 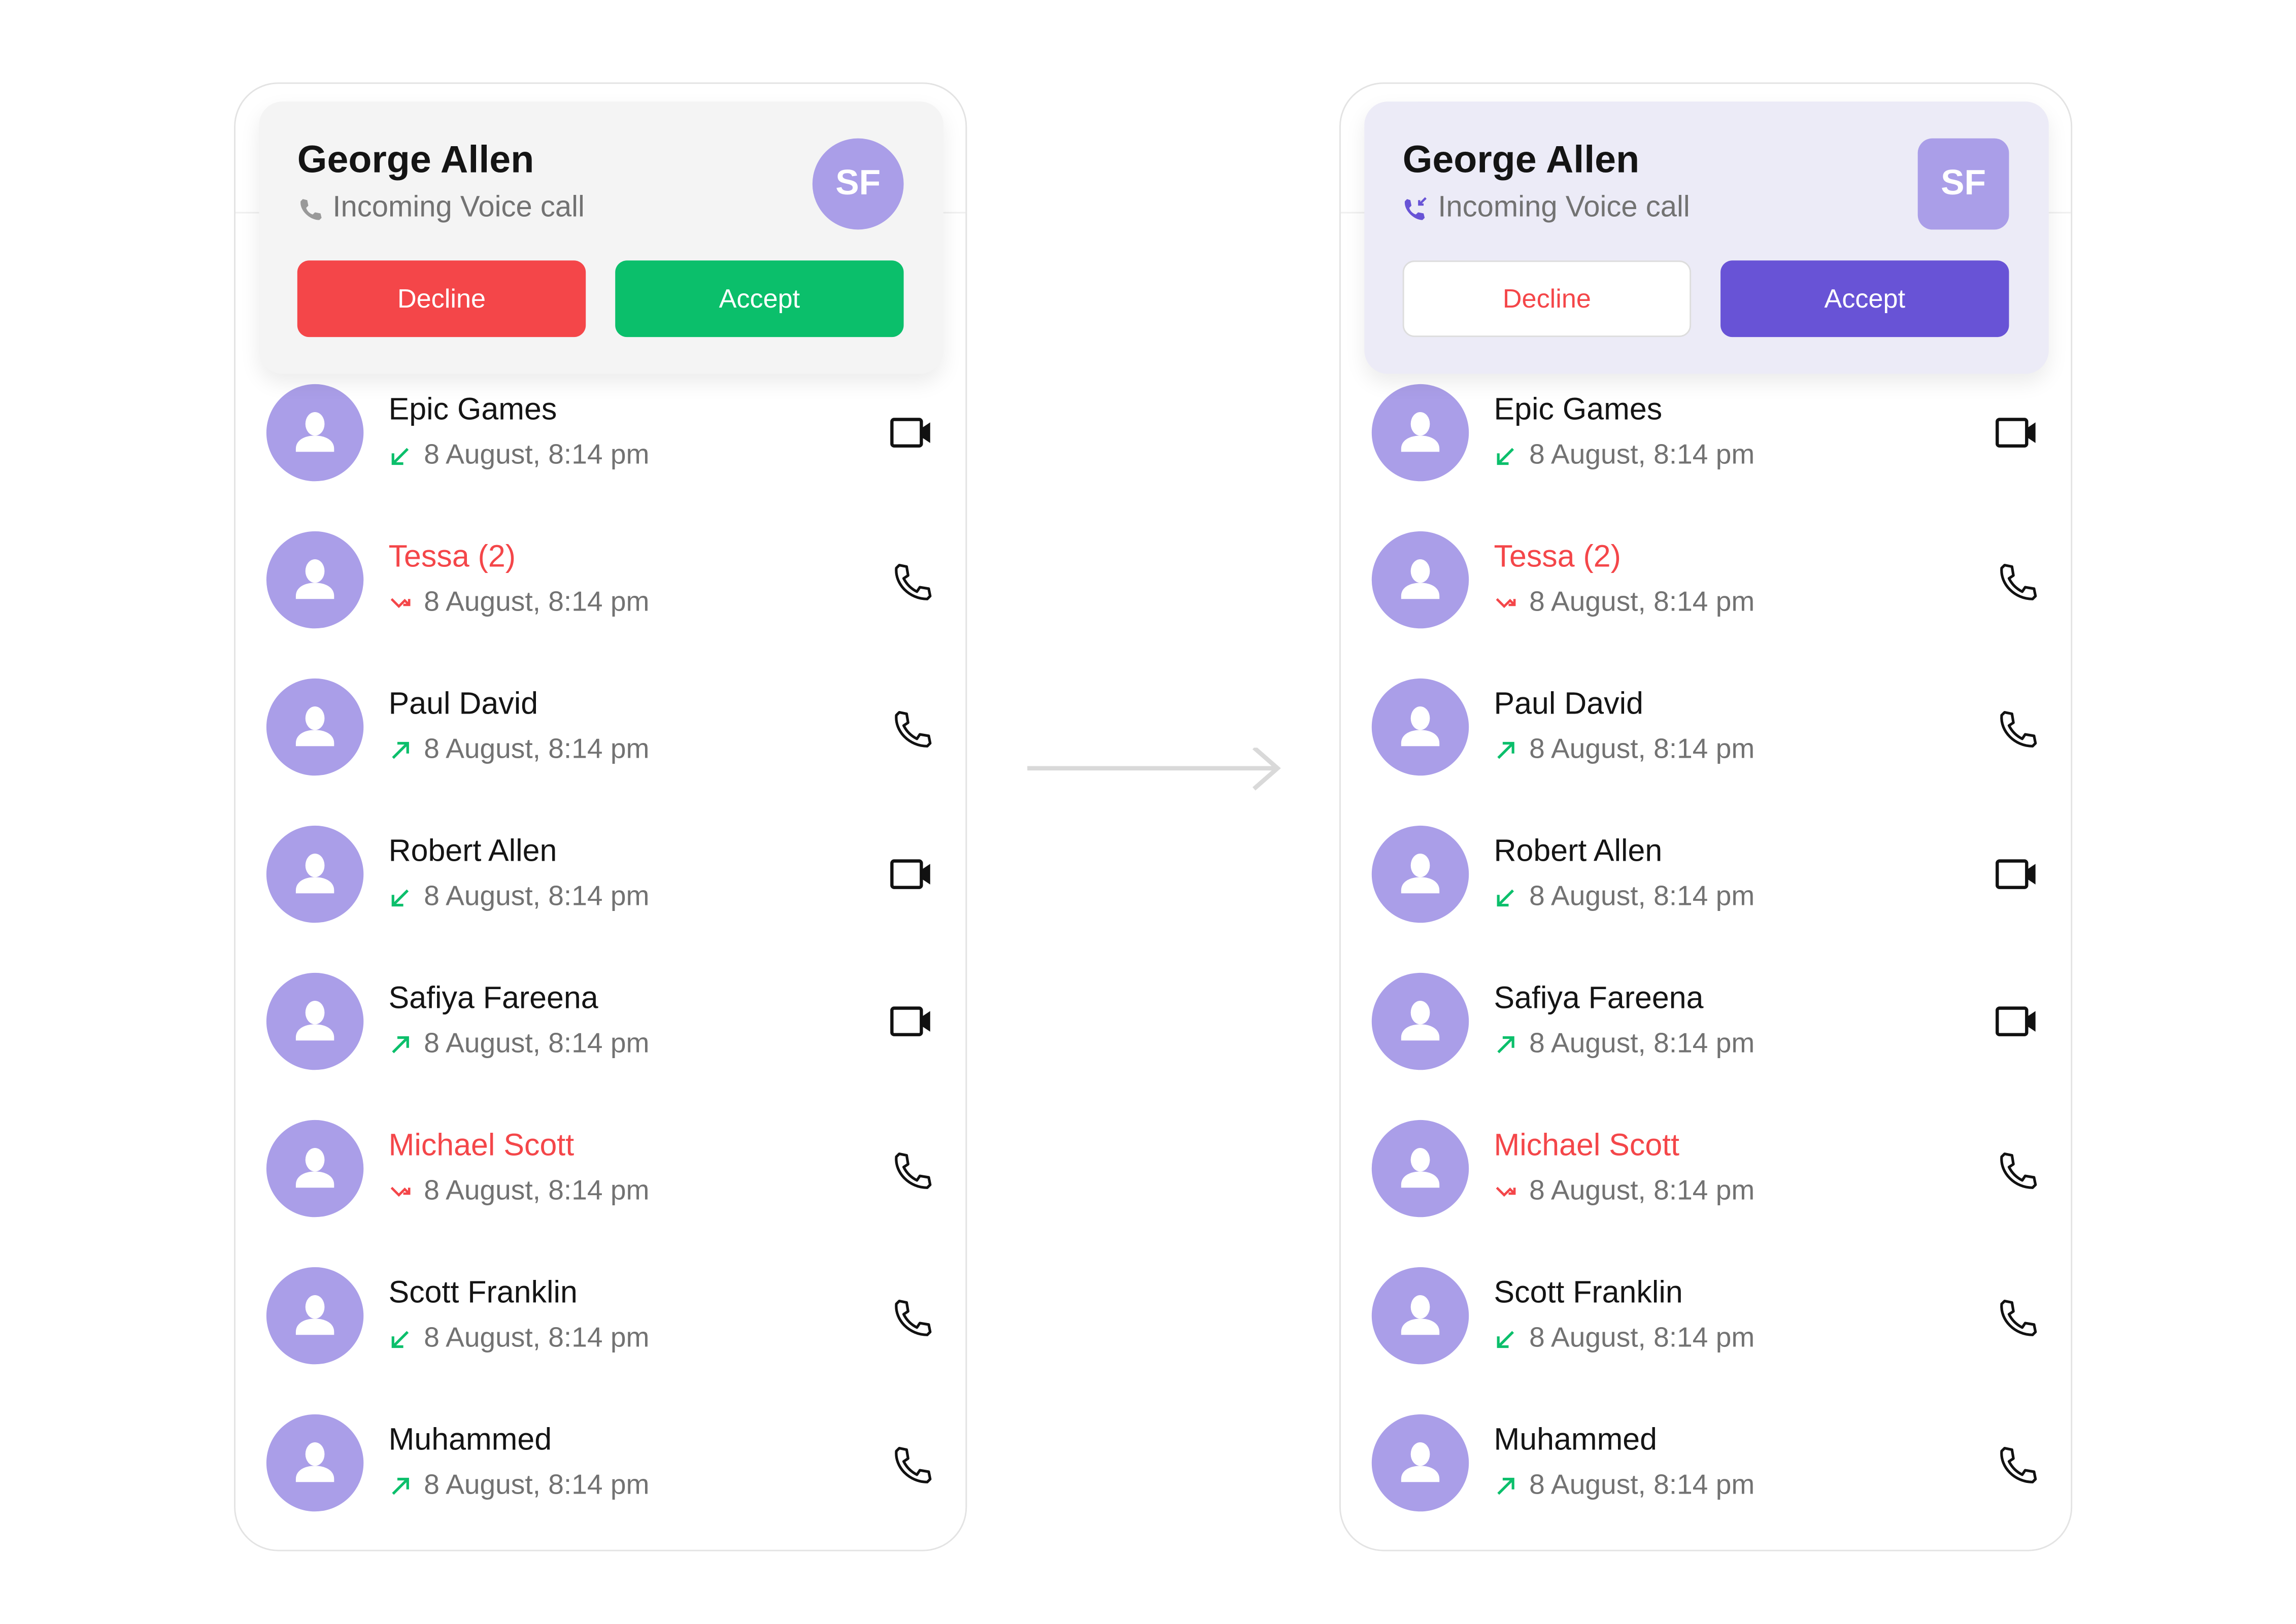 I want to click on contact-name: Epic Games, so click(x=1578, y=410).